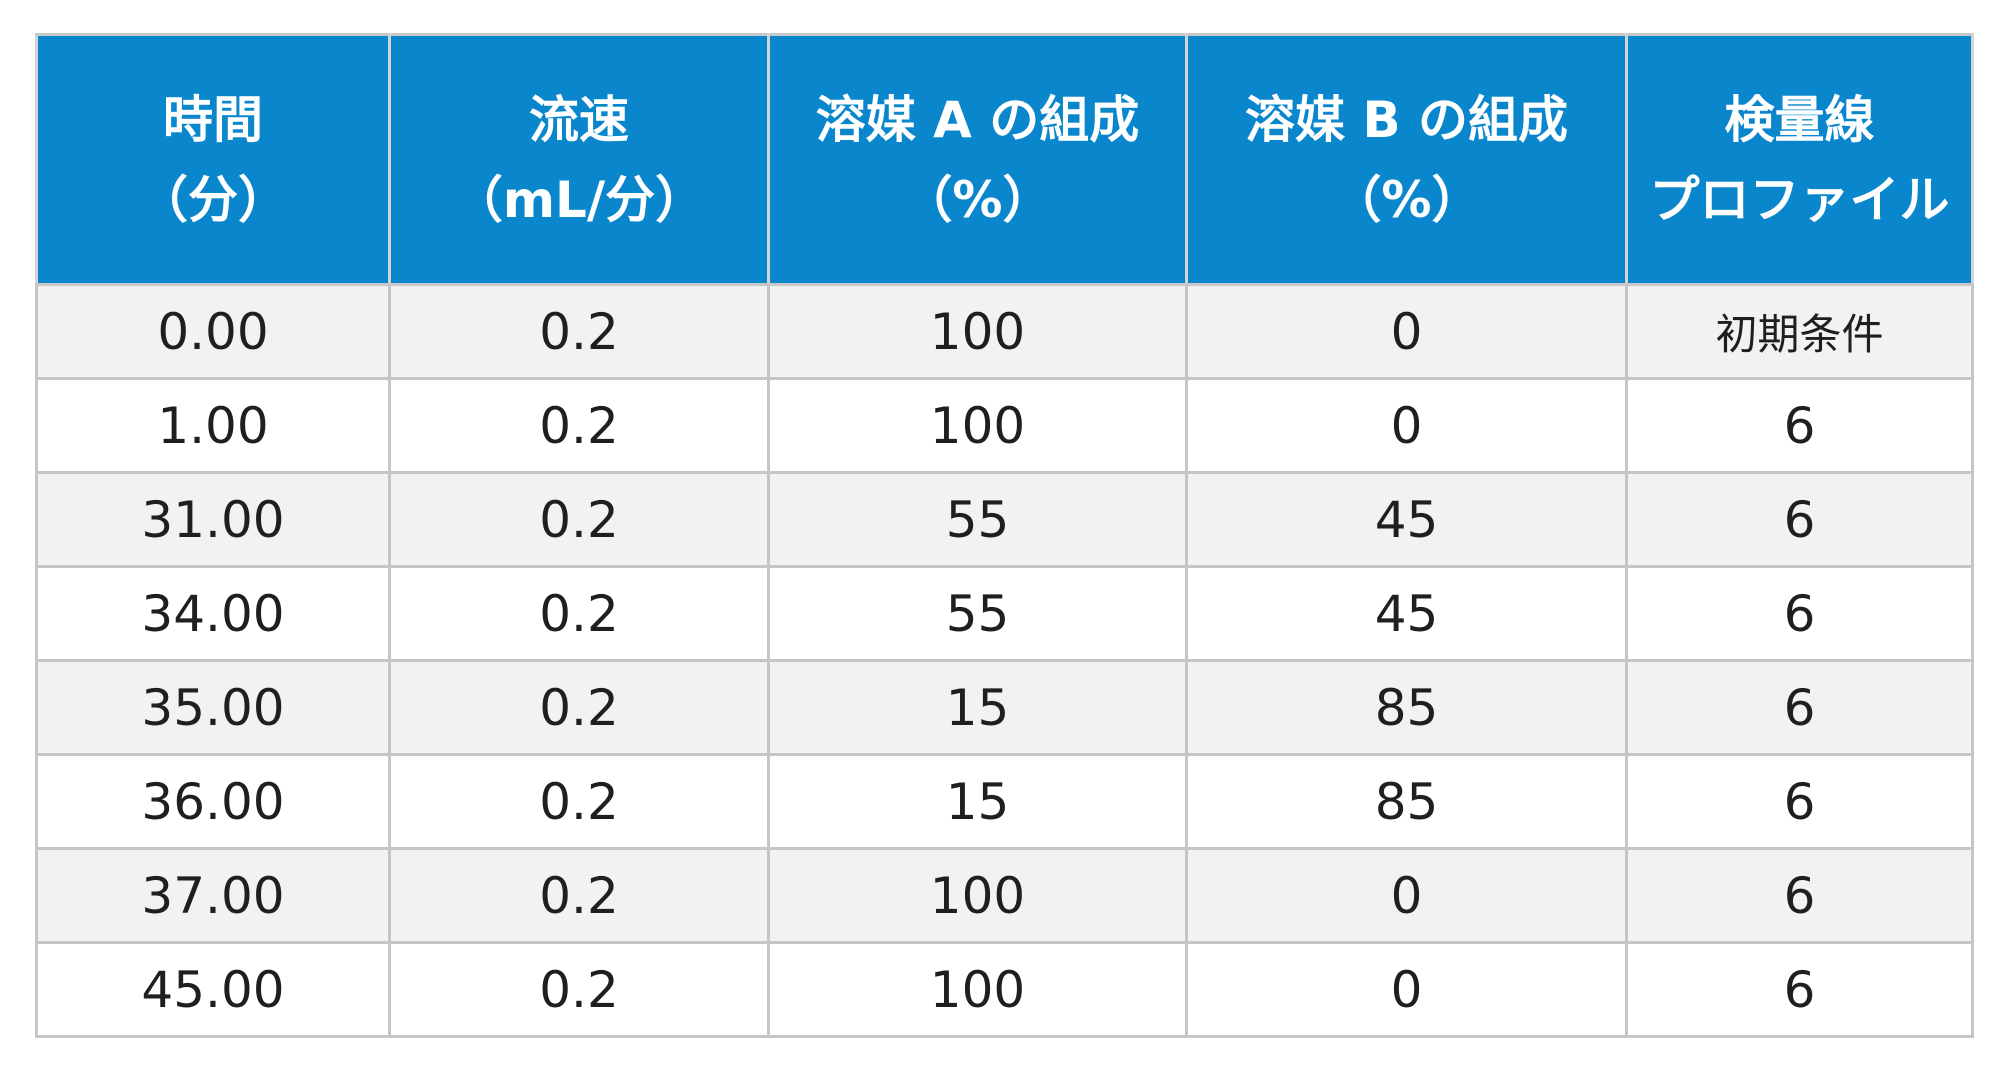 The image size is (2000, 1070). I want to click on table-row: 45.00 0.2 100 0 6, so click(1004, 989).